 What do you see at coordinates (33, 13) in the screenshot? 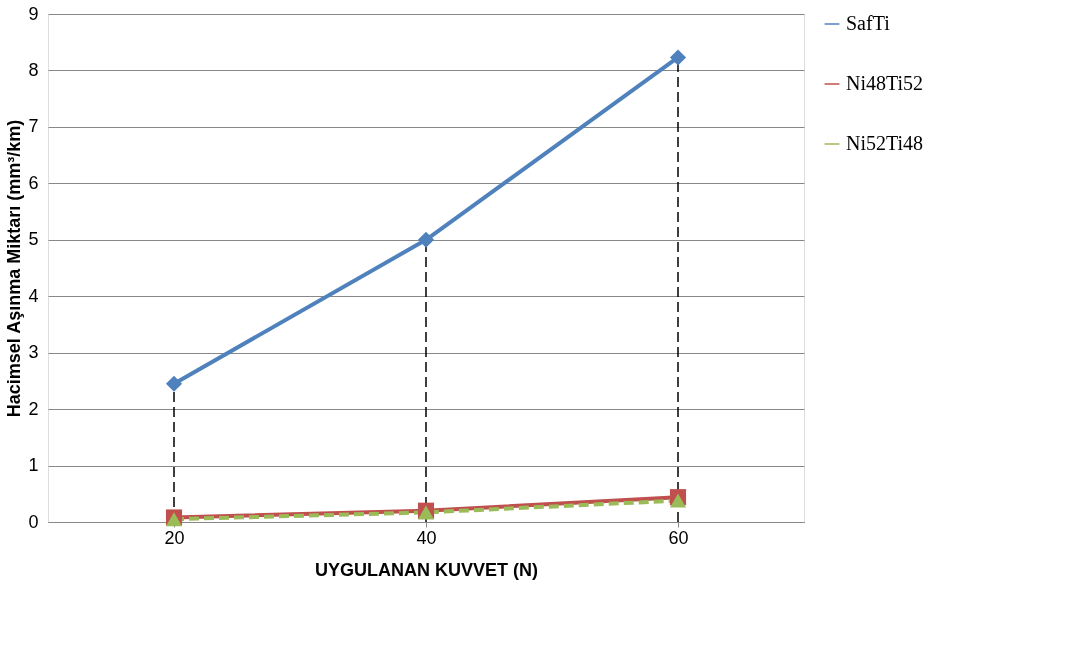
I see `y-tick-label: 9` at bounding box center [33, 13].